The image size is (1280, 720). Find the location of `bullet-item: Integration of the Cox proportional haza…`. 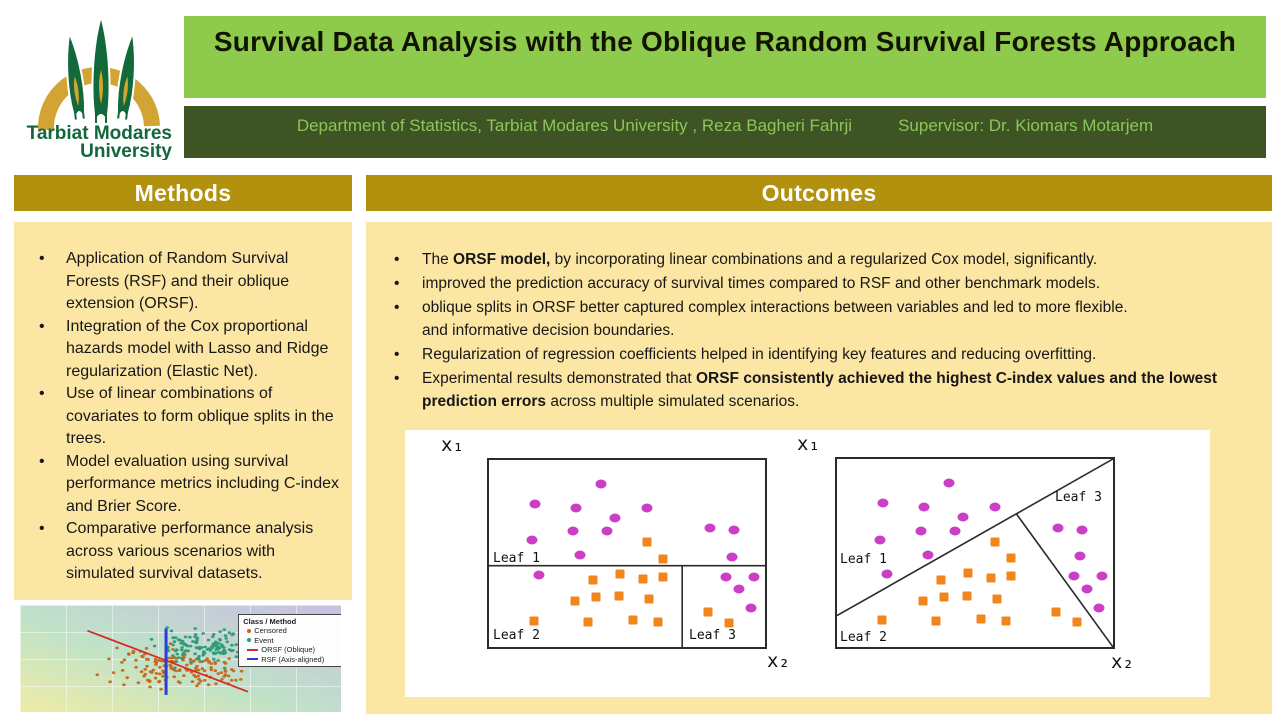

bullet-item: Integration of the Cox proportional haza… is located at coordinates (179, 350).